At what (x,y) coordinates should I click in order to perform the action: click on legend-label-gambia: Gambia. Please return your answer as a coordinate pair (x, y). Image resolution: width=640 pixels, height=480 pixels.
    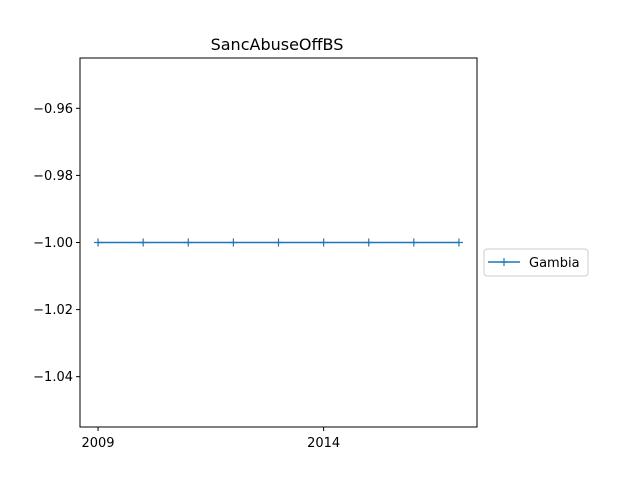
    Looking at the image, I should click on (554, 263).